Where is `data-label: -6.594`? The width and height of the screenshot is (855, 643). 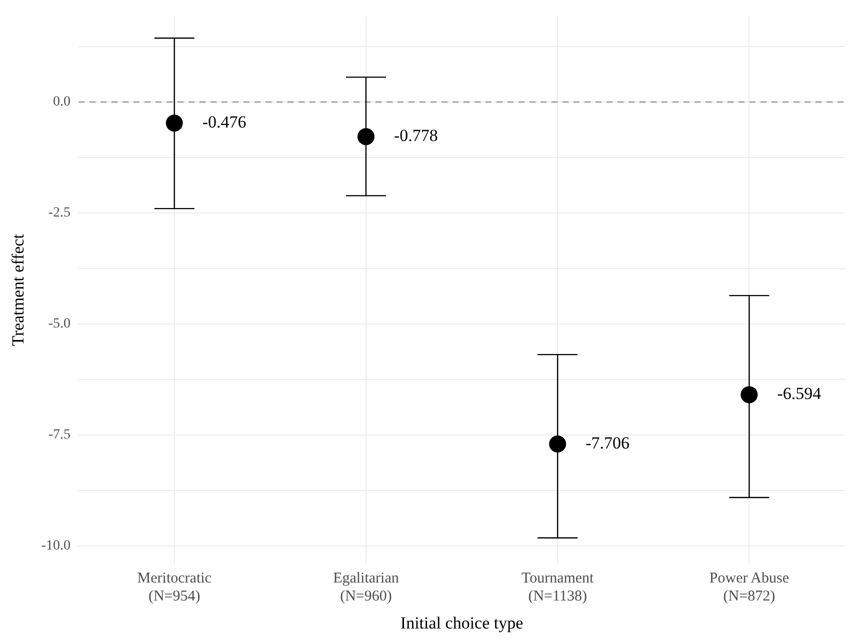 data-label: -6.594 is located at coordinates (799, 394).